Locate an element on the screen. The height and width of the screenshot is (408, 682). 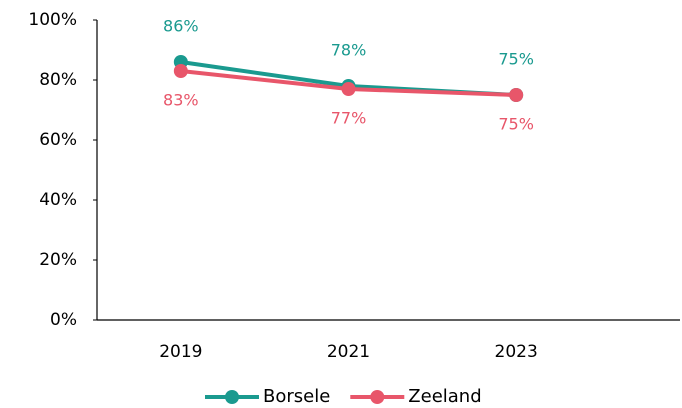
y-tick-label: 20% is located at coordinates (58, 260).